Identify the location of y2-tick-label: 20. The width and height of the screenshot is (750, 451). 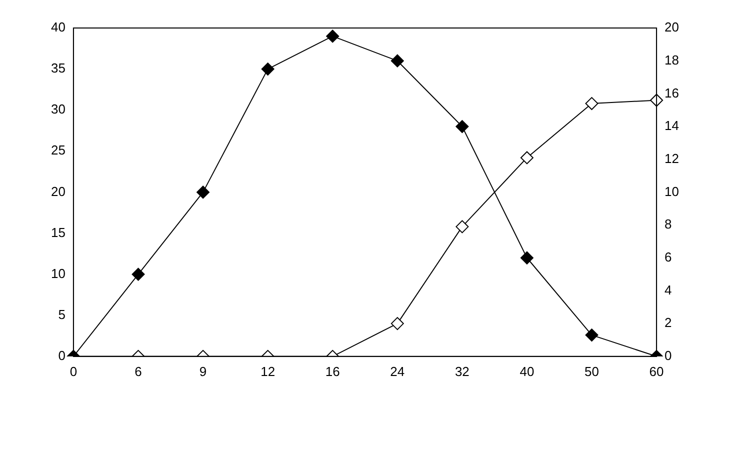
(672, 27).